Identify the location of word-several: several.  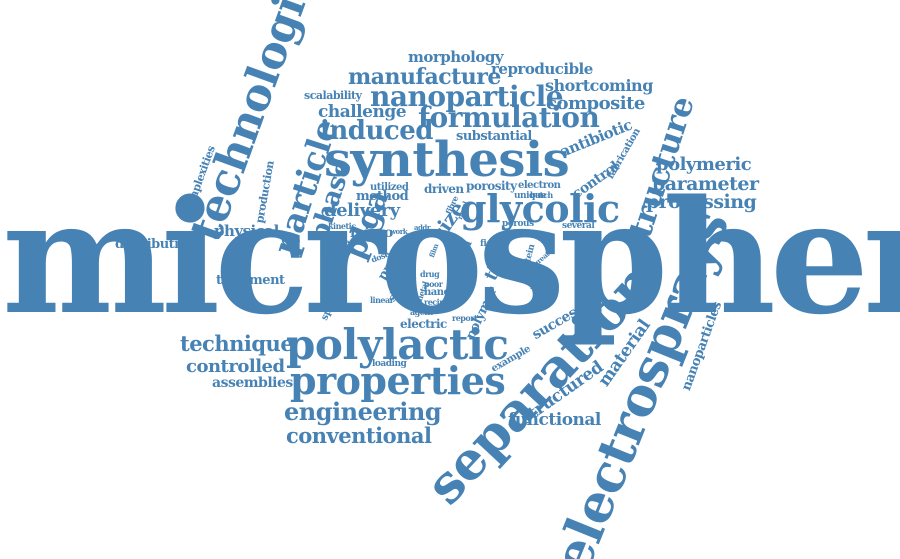
(578, 226).